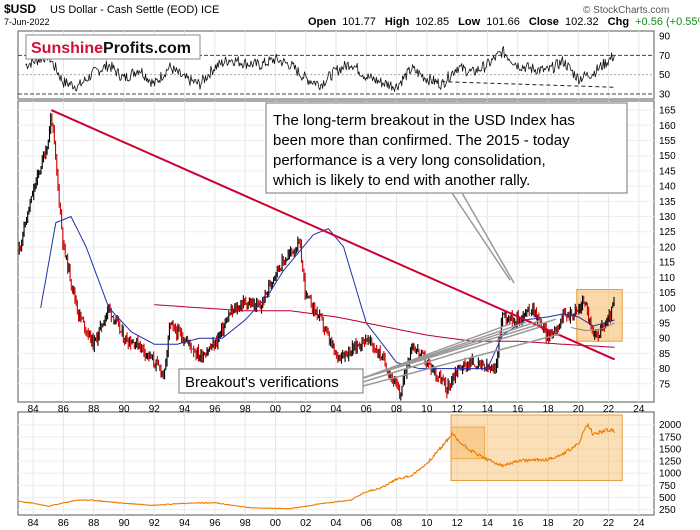  What do you see at coordinates (667, 498) in the screenshot?
I see `gold-y-tick-label: 500` at bounding box center [667, 498].